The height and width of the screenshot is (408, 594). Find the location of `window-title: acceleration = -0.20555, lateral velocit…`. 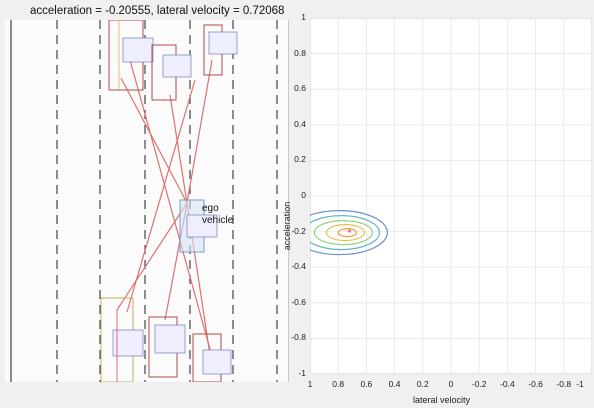

window-title: acceleration = -0.20555, lateral velocit… is located at coordinates (157, 11).